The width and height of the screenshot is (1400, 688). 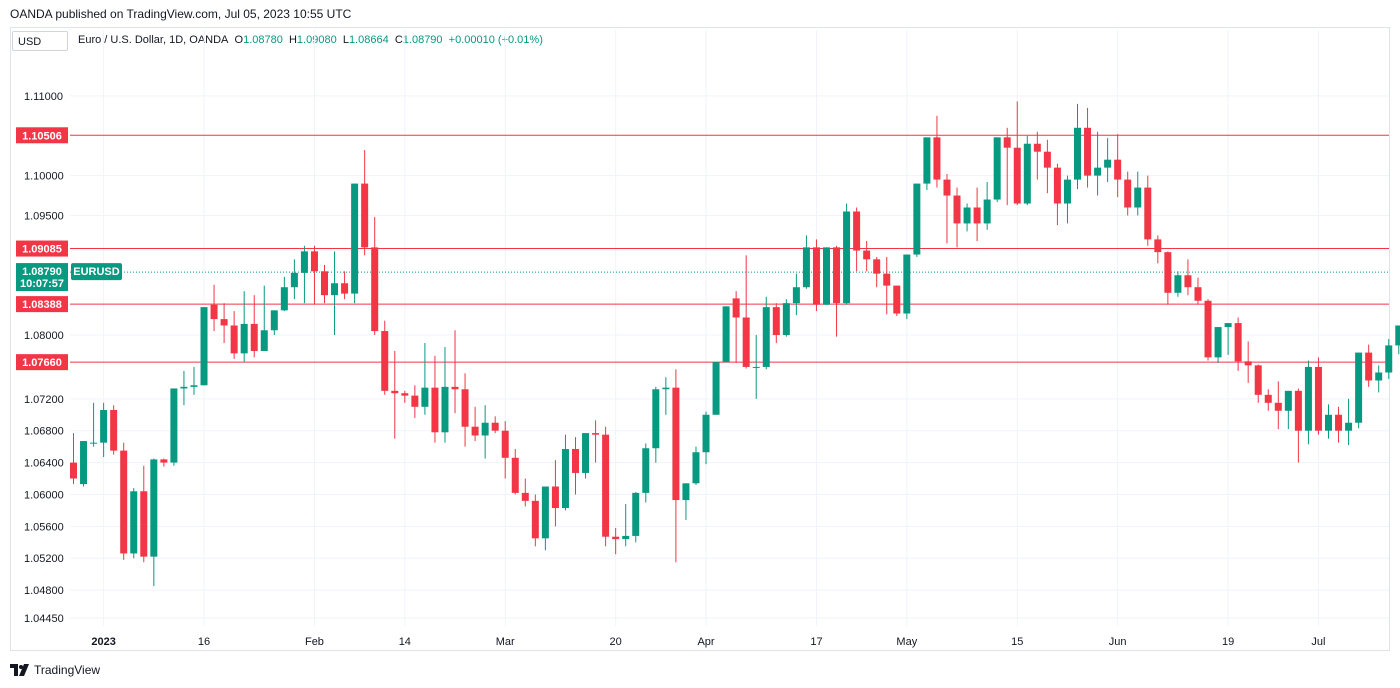 I want to click on footer-brand-text: TradingView, so click(x=67, y=670).